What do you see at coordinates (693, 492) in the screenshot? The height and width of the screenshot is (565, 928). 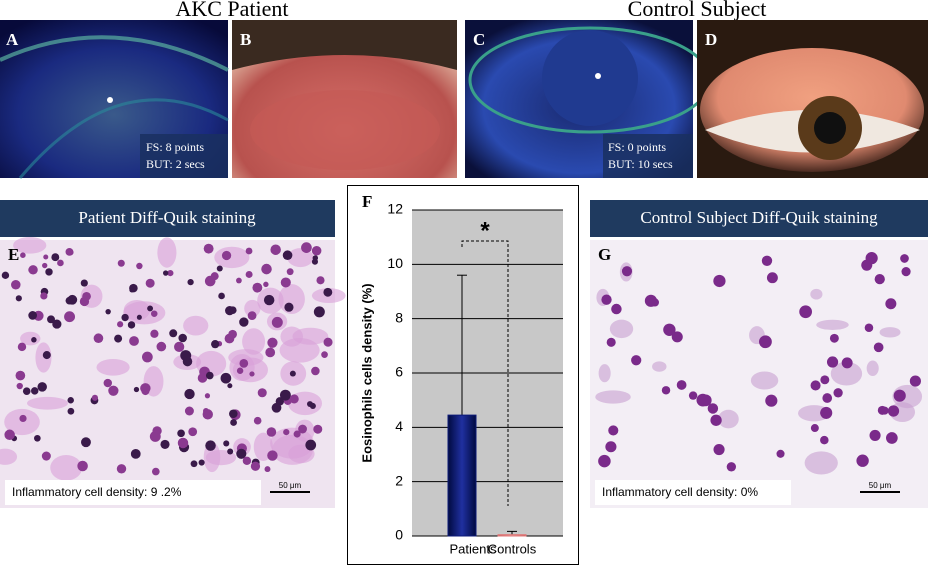 I see `caption-box` at bounding box center [693, 492].